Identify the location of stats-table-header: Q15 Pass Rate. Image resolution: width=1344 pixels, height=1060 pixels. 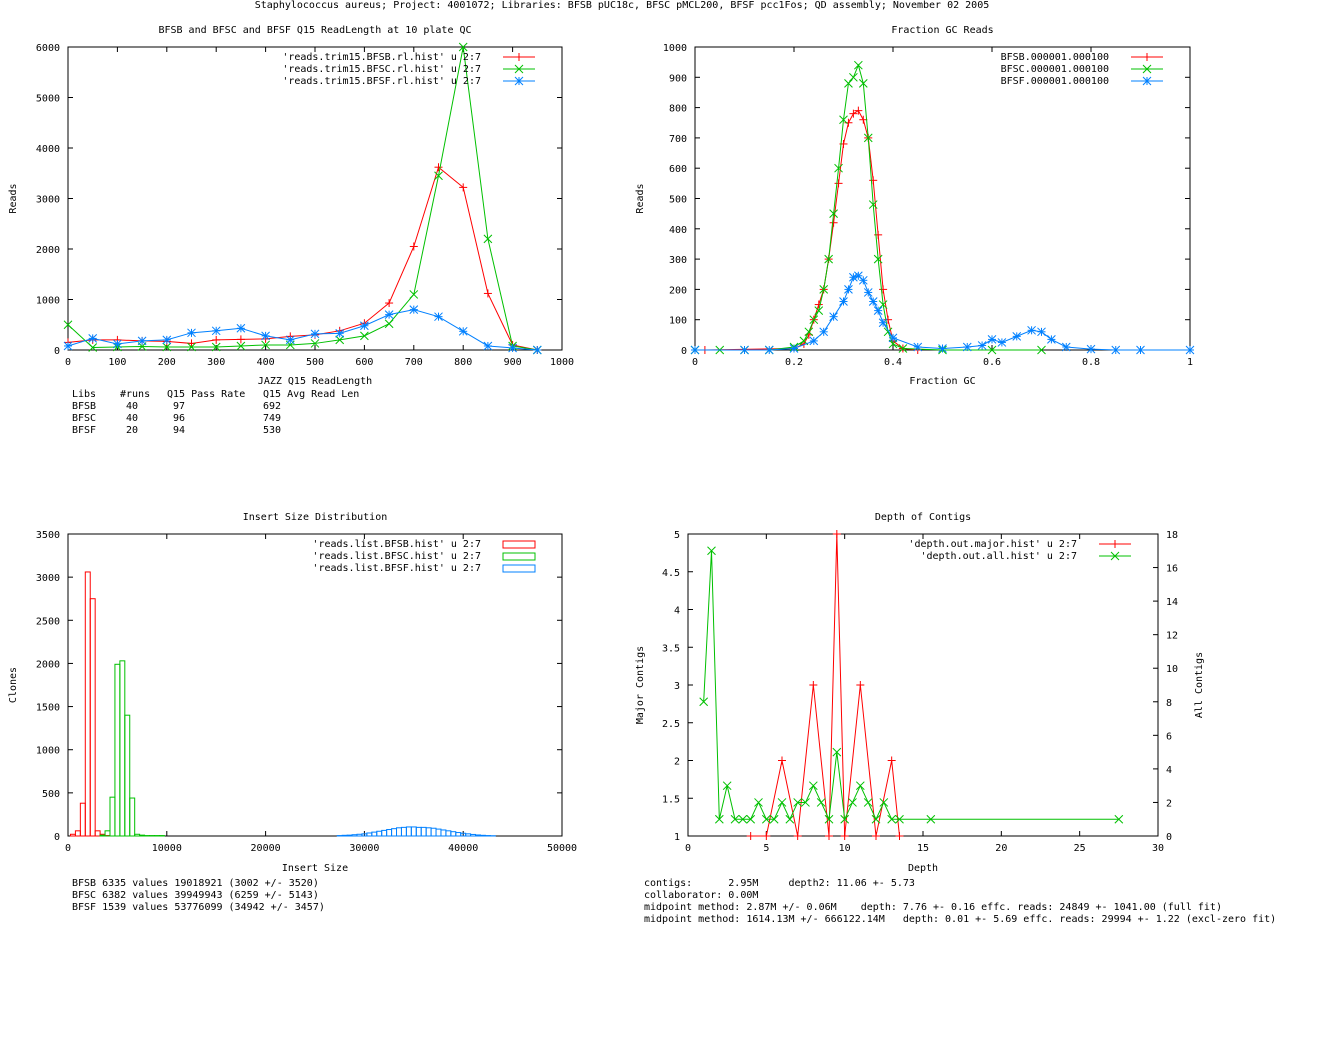
(206, 394).